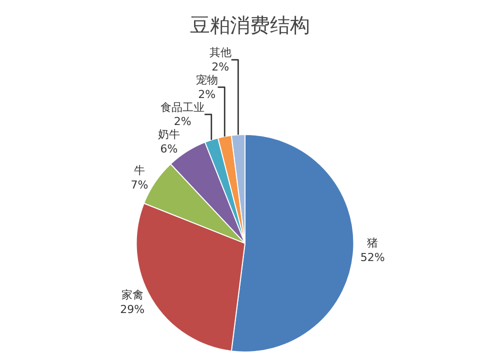 Image resolution: width=500 pixels, height=362 pixels. What do you see at coordinates (140, 171) in the screenshot?
I see `slice-label: 牛` at bounding box center [140, 171].